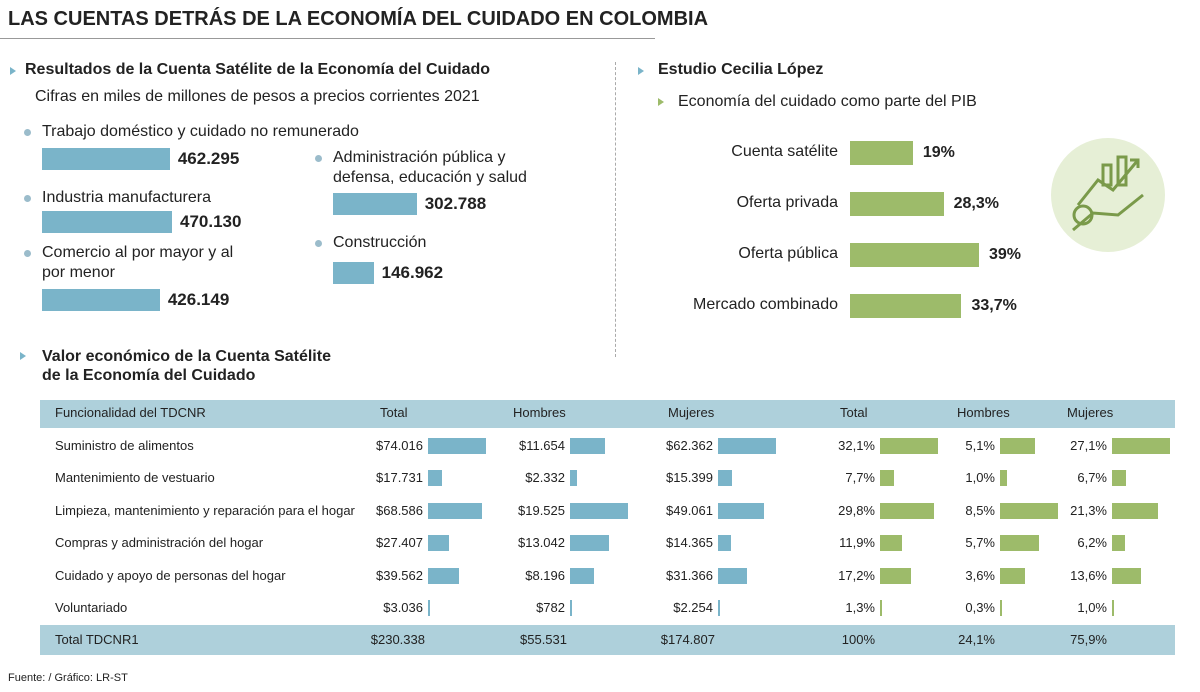  What do you see at coordinates (399, 478) in the screenshot?
I see `cell-value: $17.731` at bounding box center [399, 478].